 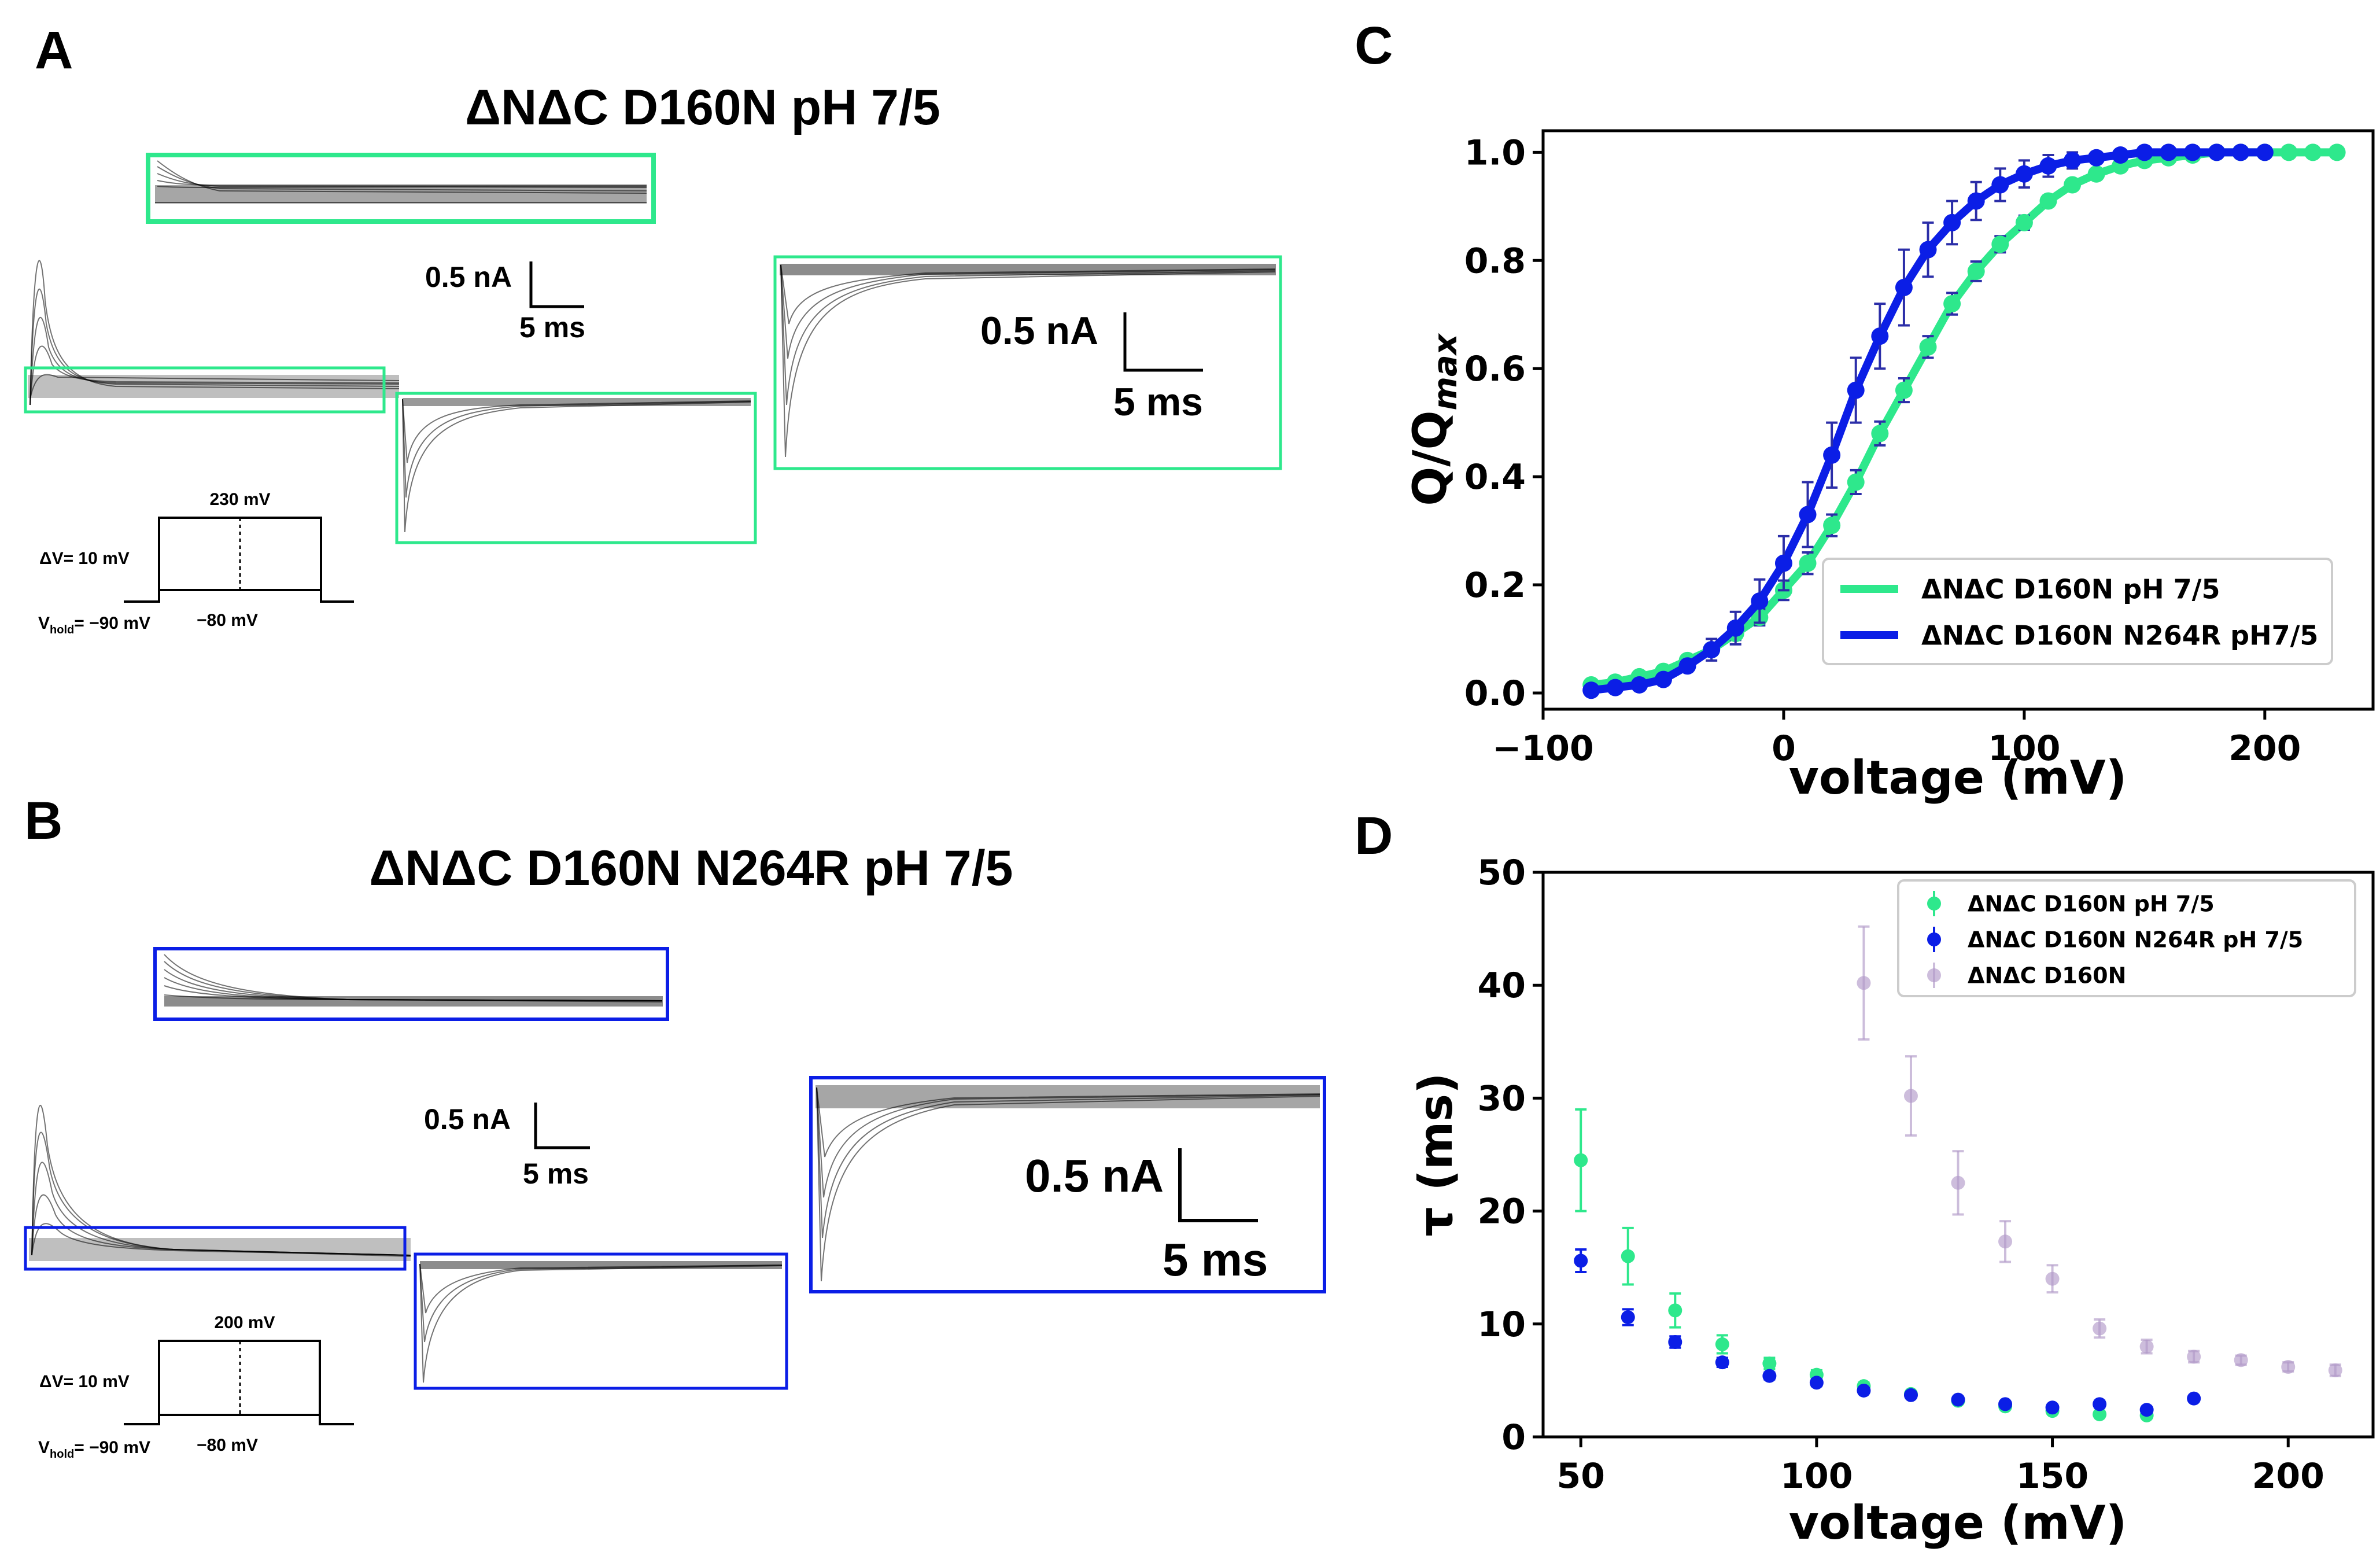 What do you see at coordinates (556, 1173) in the screenshot?
I see `panel-b-scale-time: 5 ms` at bounding box center [556, 1173].